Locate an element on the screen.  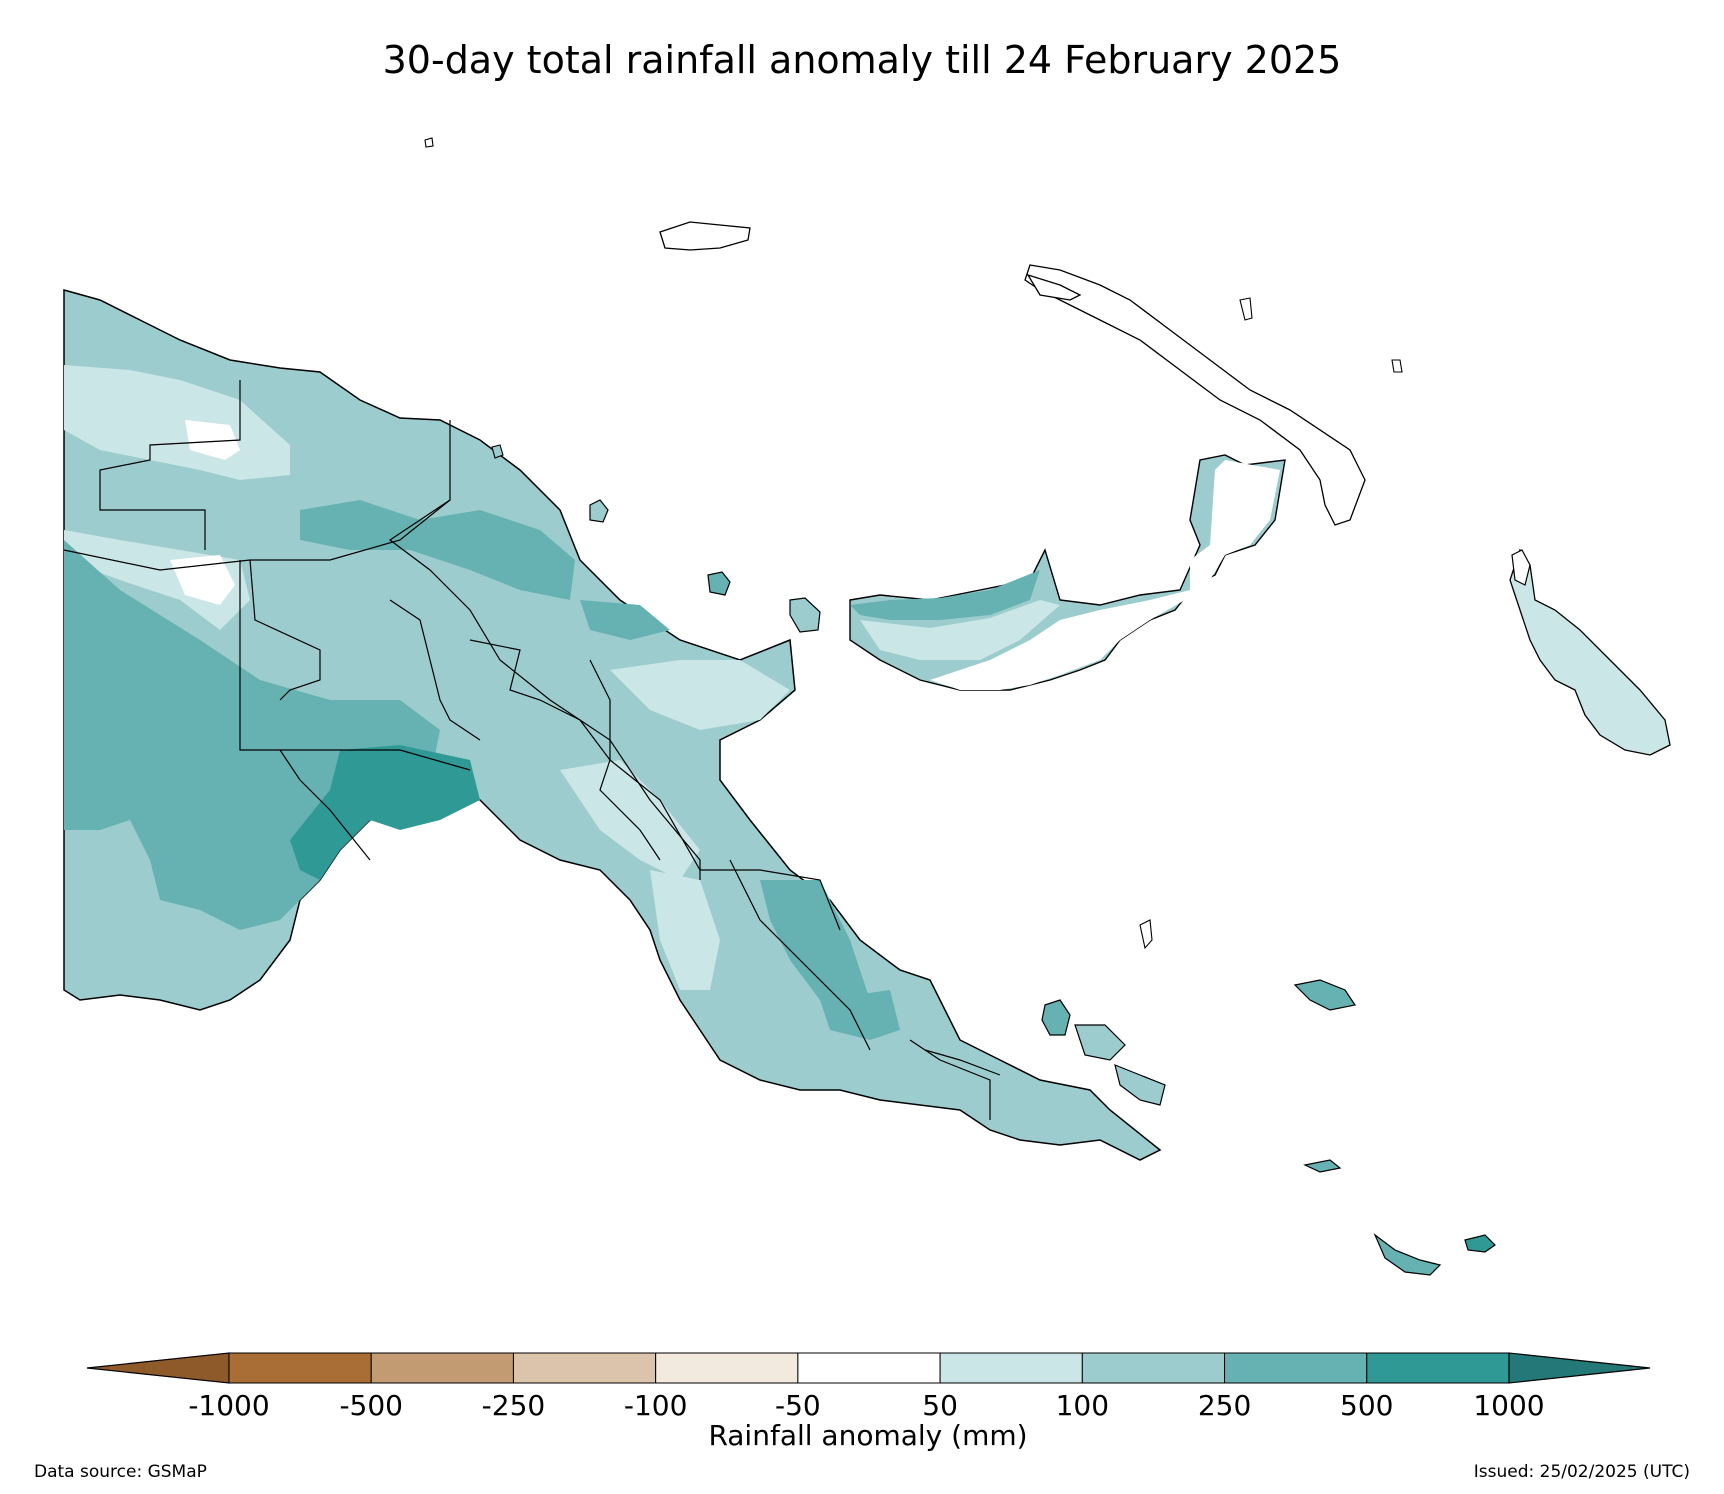
anomaly-50-100-west is located at coordinates (157, 580).